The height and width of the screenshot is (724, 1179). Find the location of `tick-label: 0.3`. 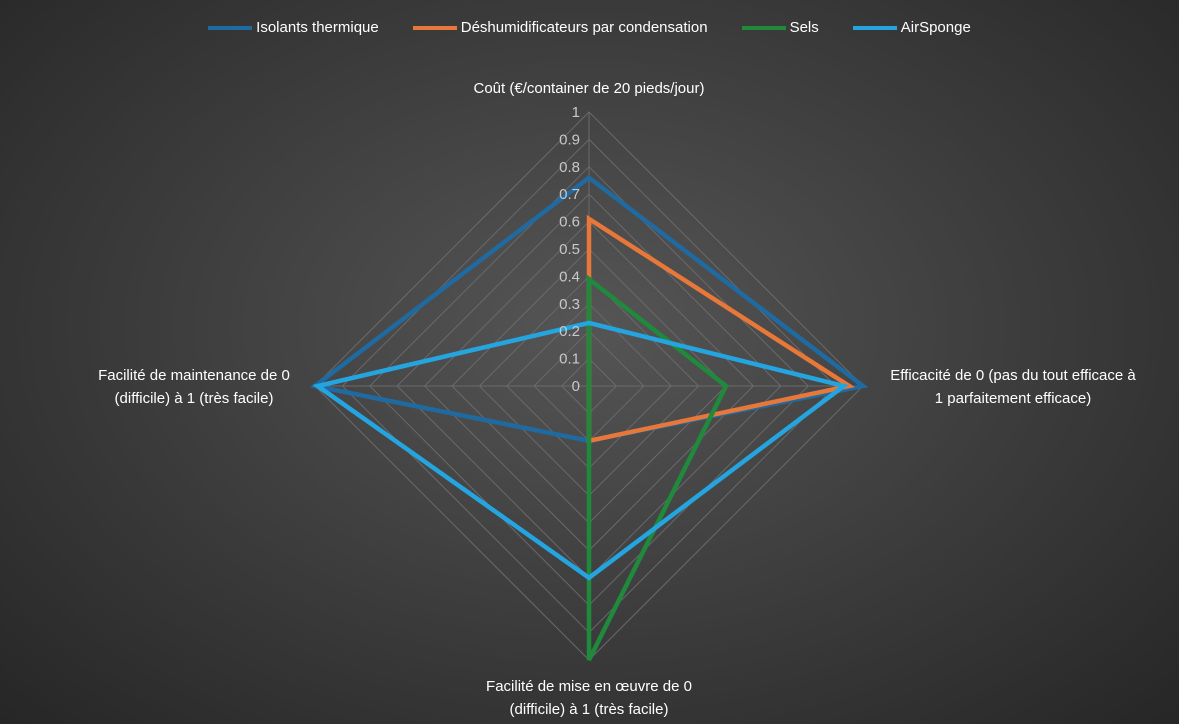

tick-label: 0.3 is located at coordinates (569, 304).